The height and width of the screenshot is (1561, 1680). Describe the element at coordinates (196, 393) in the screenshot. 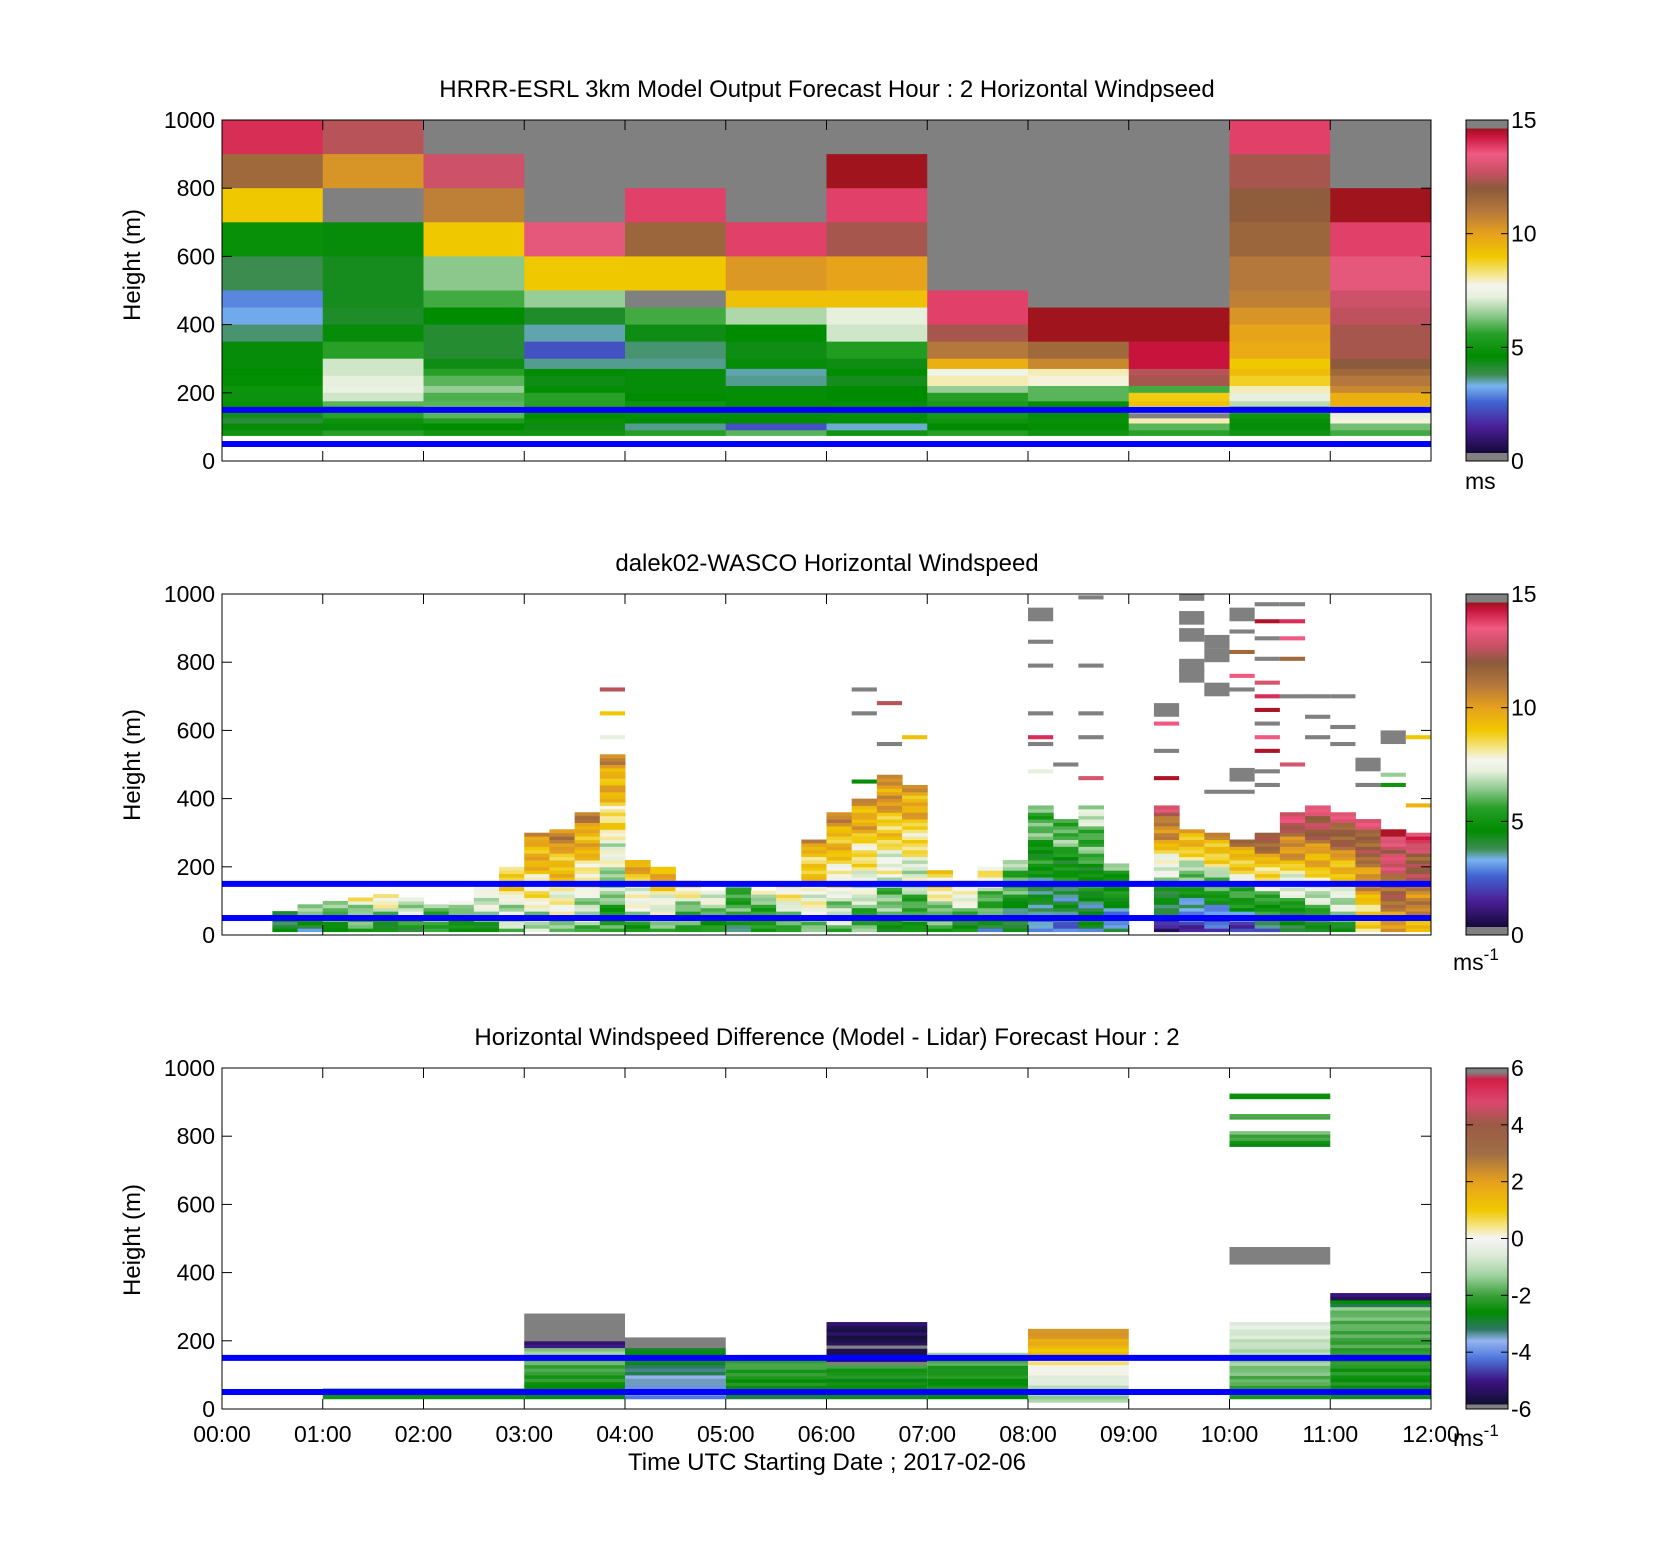

I see `ytick-label: 200` at that location.